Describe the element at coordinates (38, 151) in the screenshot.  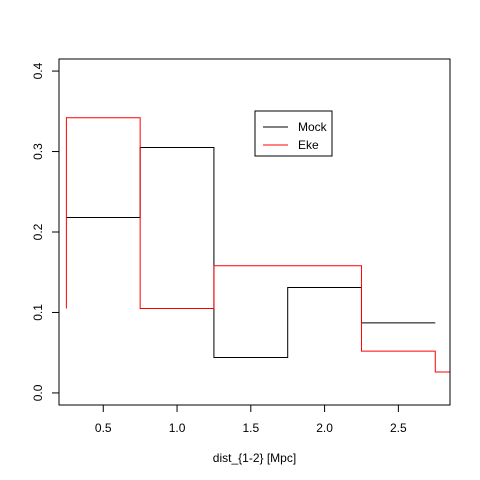
I see `y-tick-label: 0.3` at that location.